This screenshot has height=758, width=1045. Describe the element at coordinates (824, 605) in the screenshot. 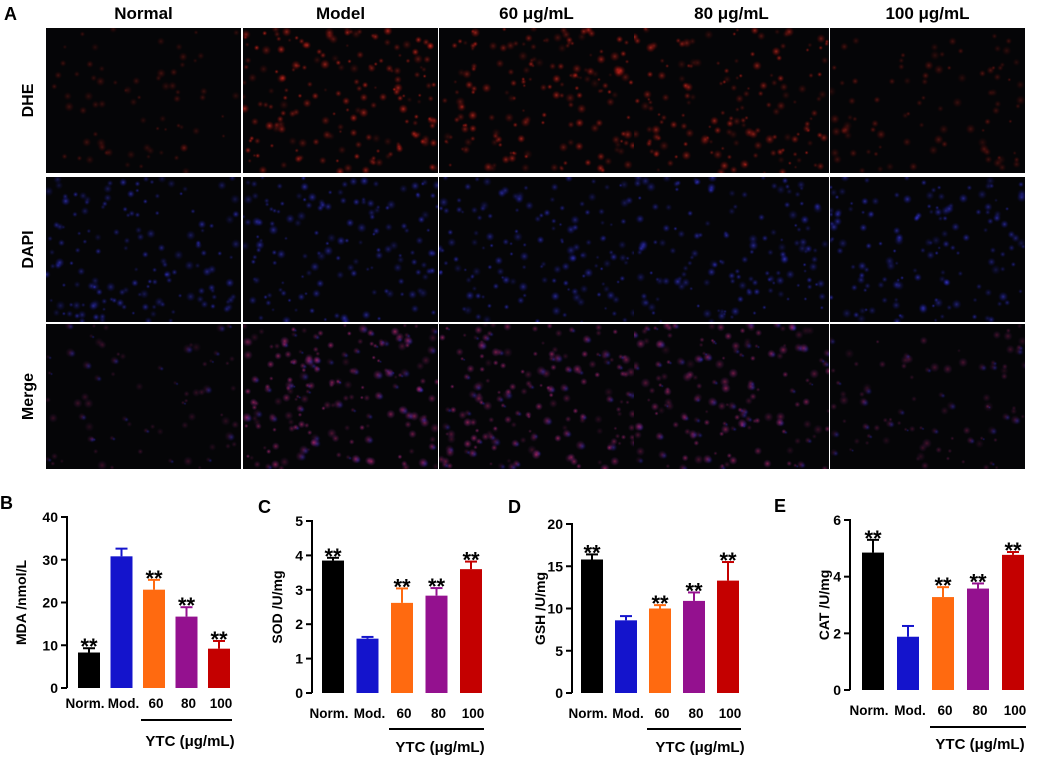

I see `y-axis-label: CAT /U/mg` at that location.